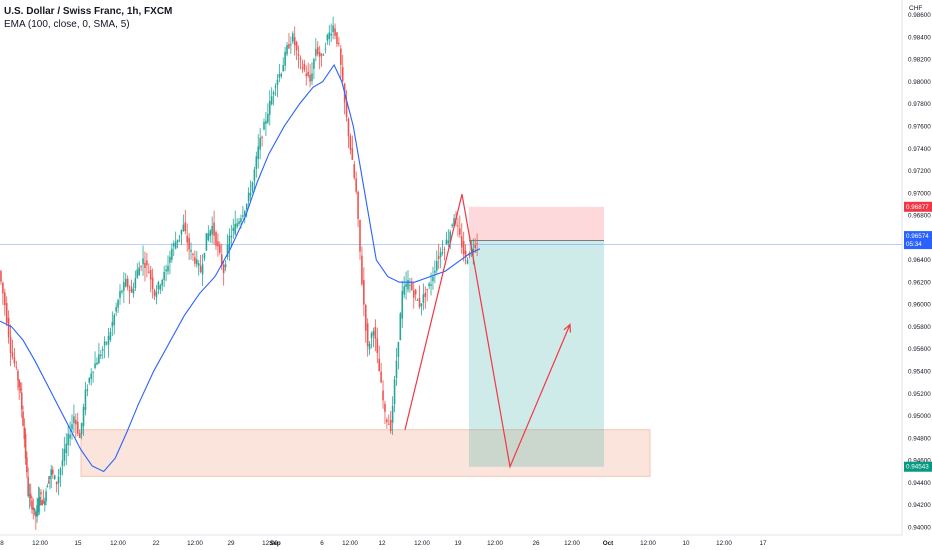 The width and height of the screenshot is (932, 550). Describe the element at coordinates (275, 543) in the screenshot. I see `x-tick-label: Sep` at that location.